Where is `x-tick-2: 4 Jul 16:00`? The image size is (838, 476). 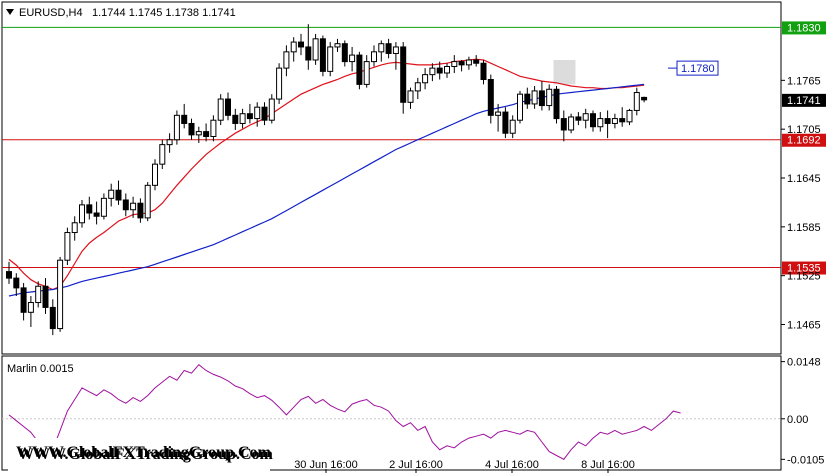
x-tick-2: 4 Jul 16:00 is located at coordinates (512, 465).